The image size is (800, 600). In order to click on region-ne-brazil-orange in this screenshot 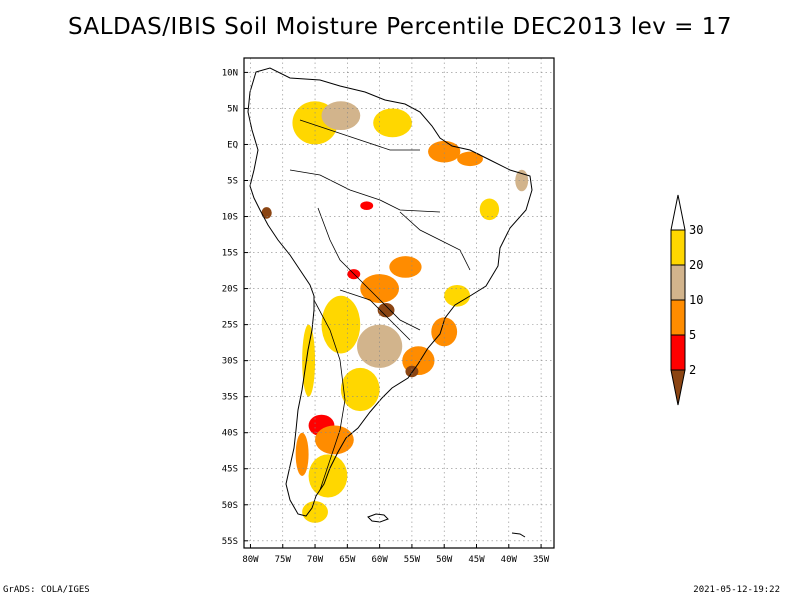, I will do `click(470, 159)`.